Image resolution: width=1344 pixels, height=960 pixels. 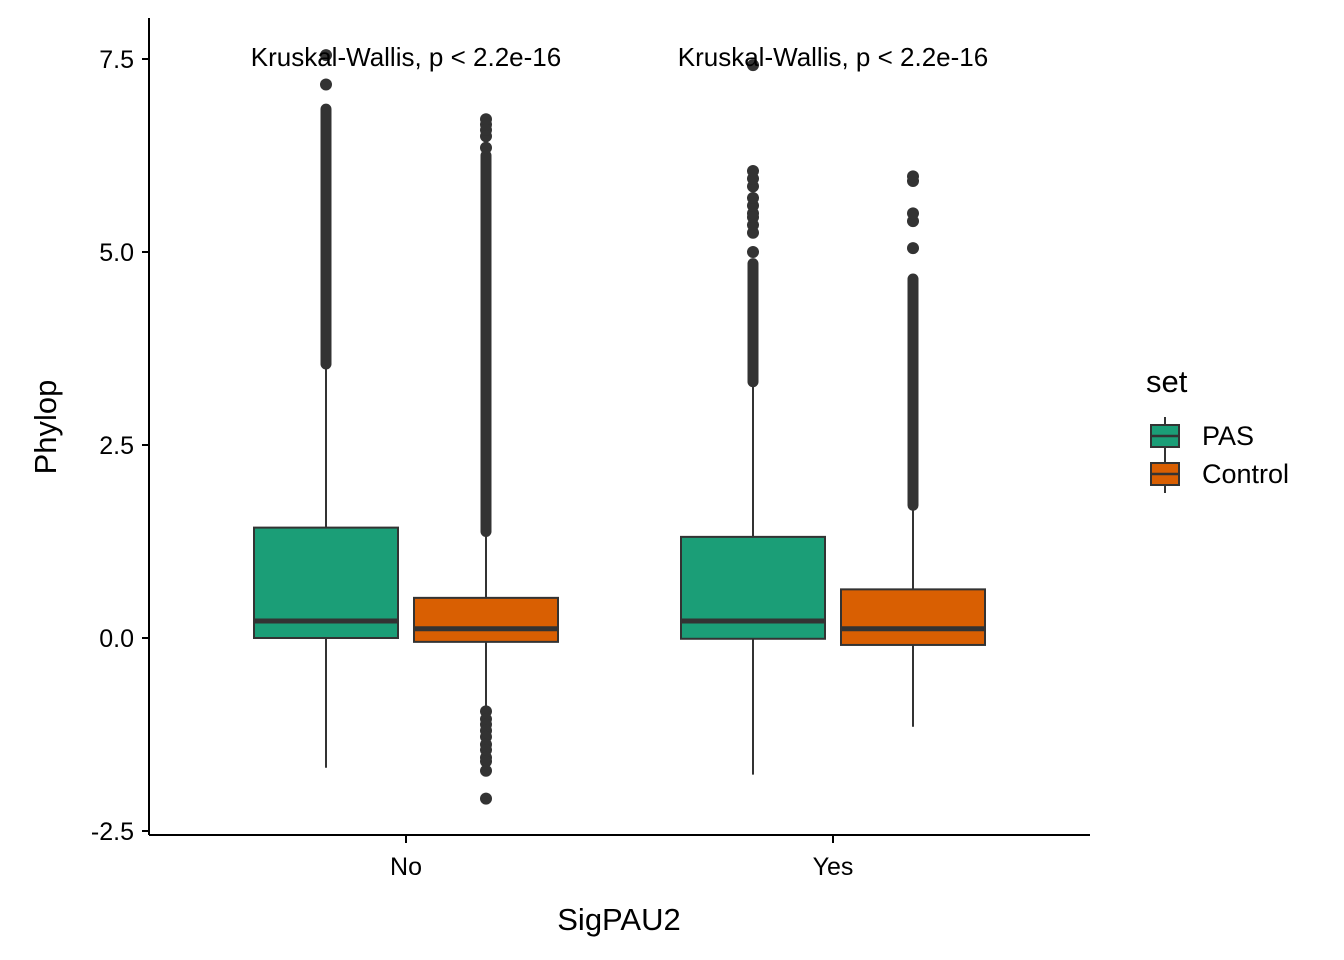 What do you see at coordinates (116, 60) in the screenshot?
I see `y-tick-label: 7.5` at bounding box center [116, 60].